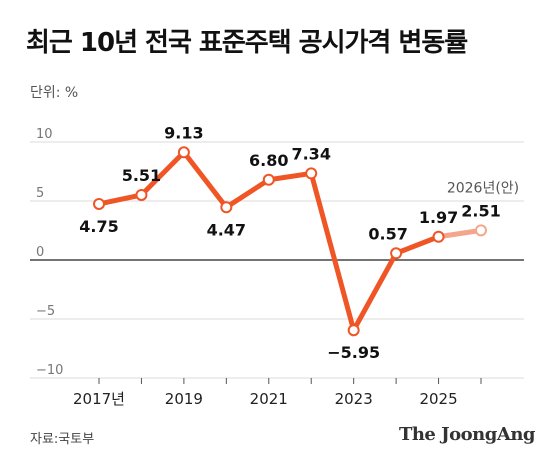 The width and height of the screenshot is (559, 472). What do you see at coordinates (99, 399) in the screenshot?
I see `x-tick-label: 2017년` at bounding box center [99, 399].